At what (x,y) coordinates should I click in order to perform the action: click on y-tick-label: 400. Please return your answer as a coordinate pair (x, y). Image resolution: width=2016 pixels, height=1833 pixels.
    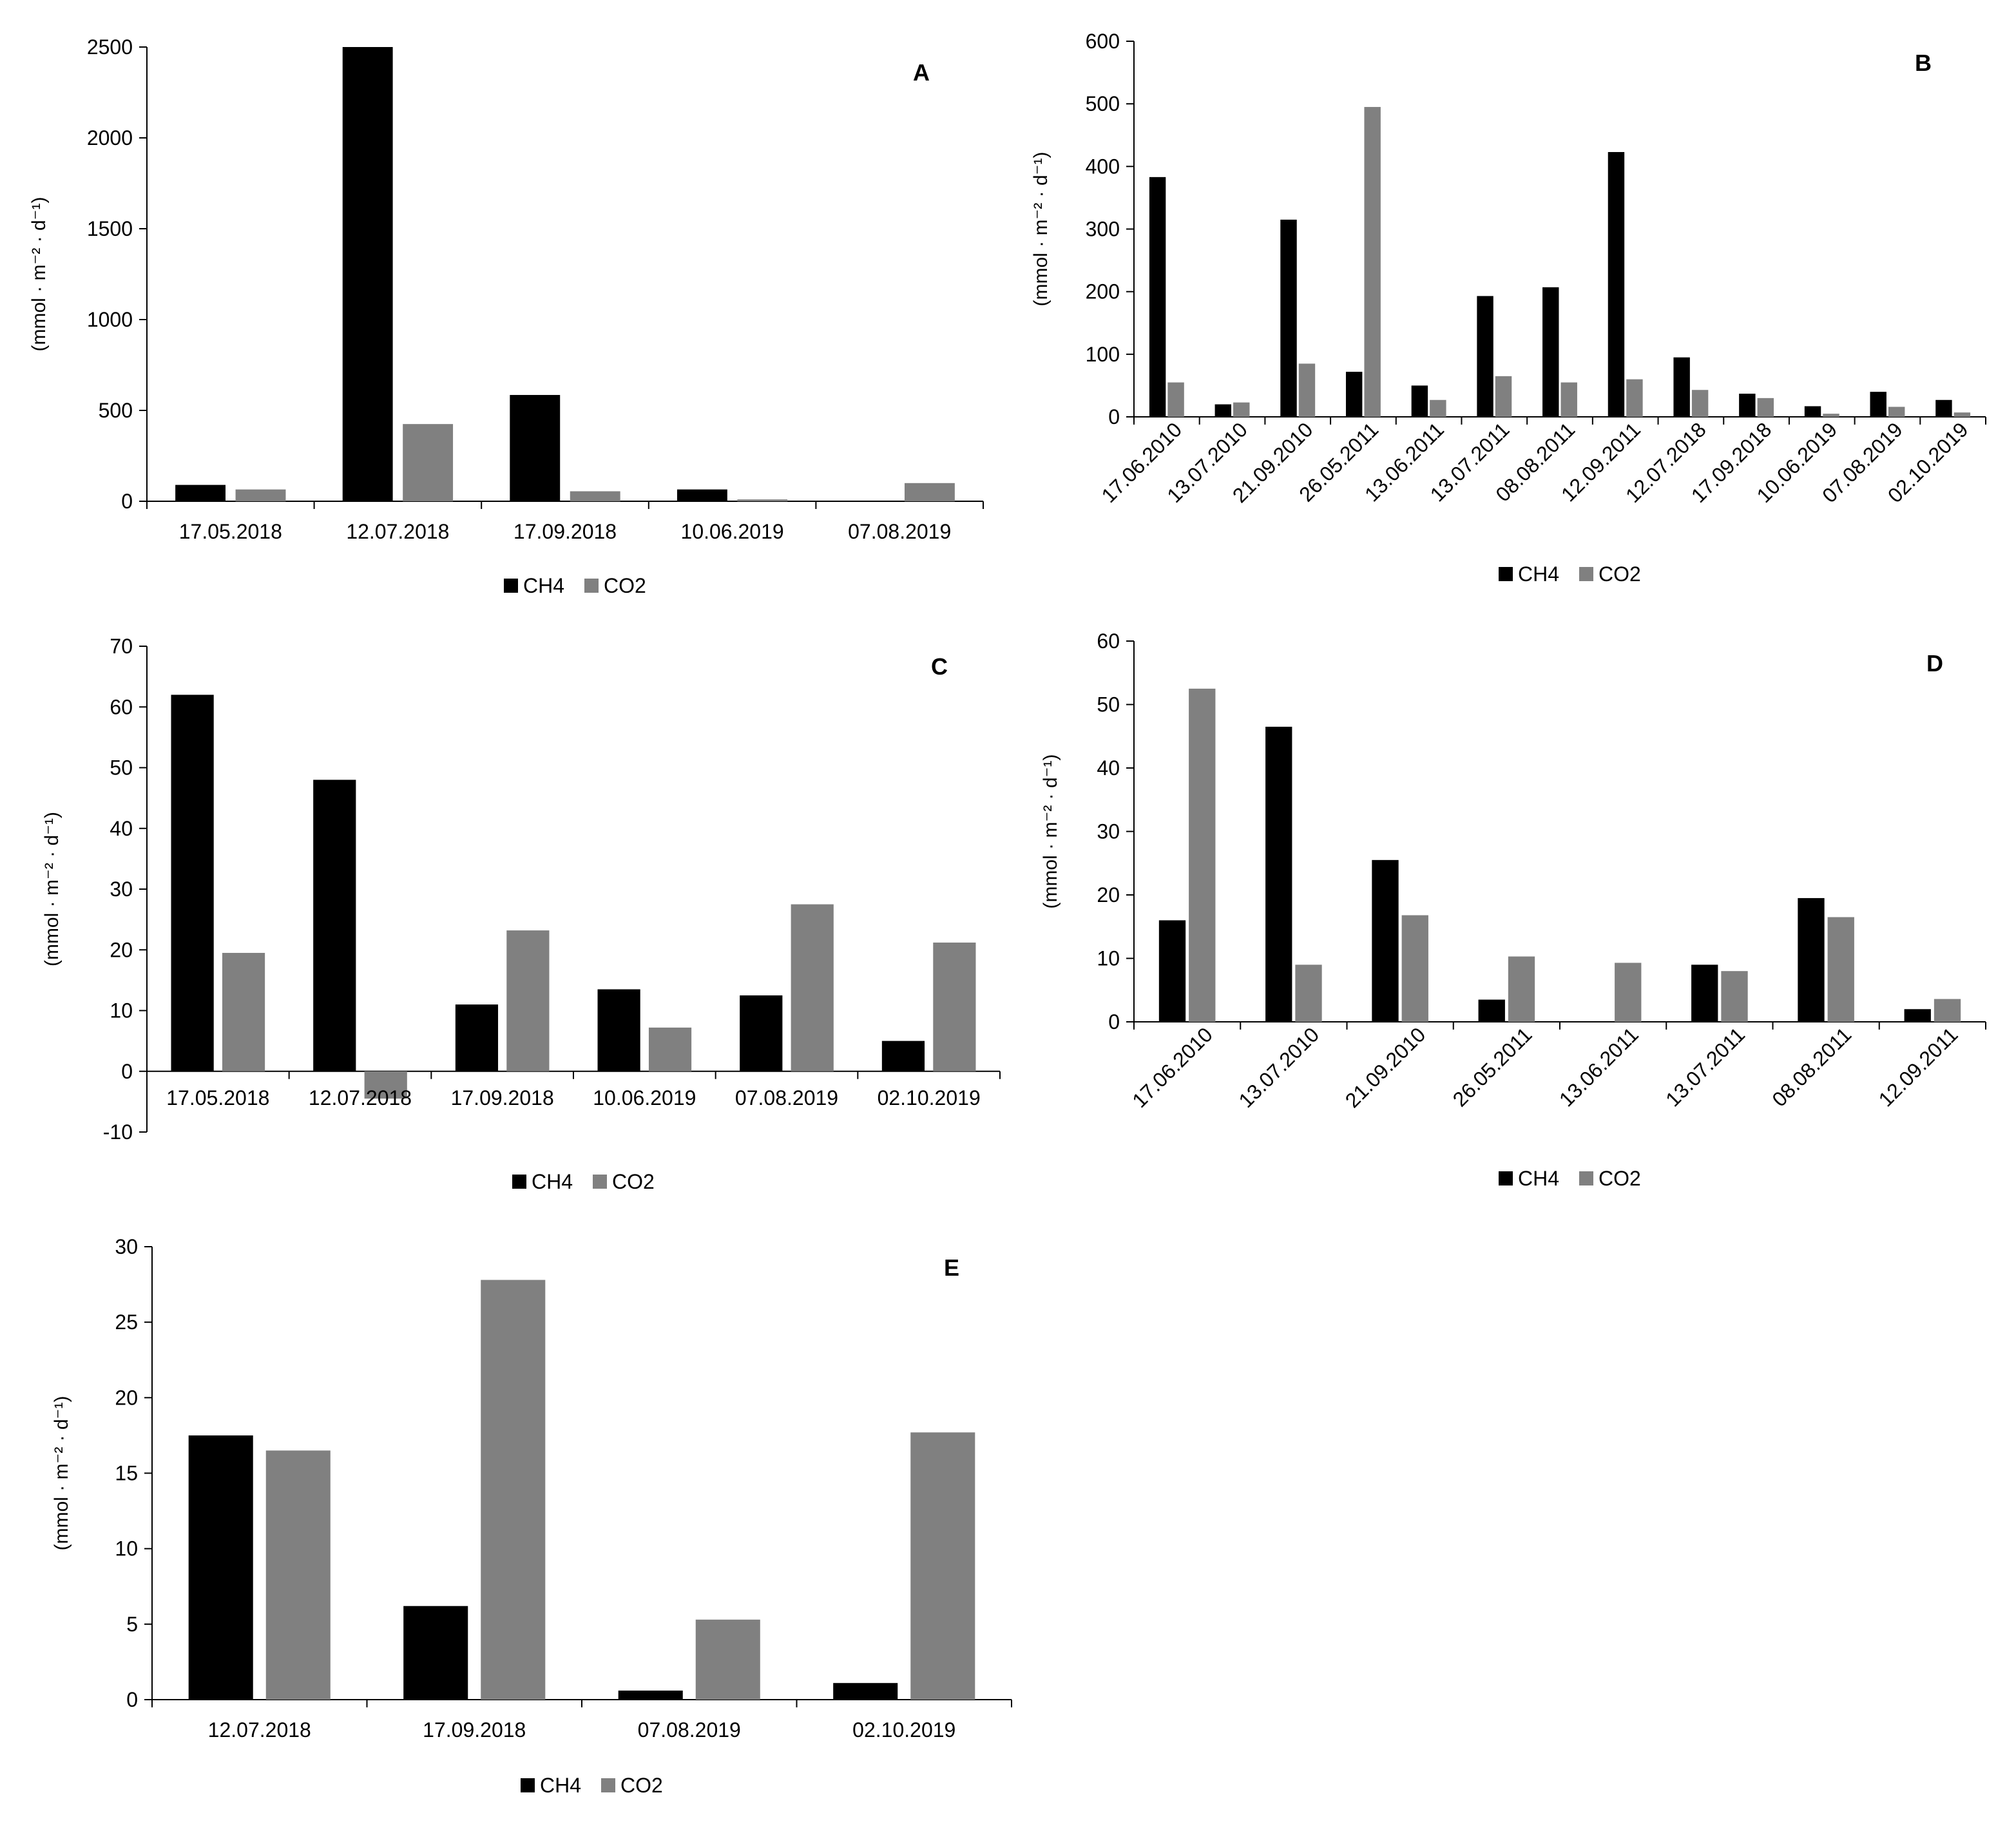
    Looking at the image, I should click on (1103, 166).